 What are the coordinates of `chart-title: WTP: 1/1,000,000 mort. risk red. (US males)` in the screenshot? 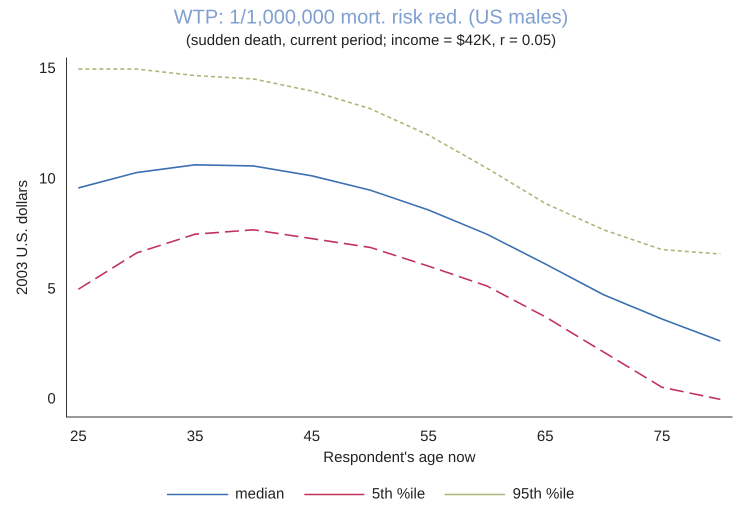 It's located at (371, 17).